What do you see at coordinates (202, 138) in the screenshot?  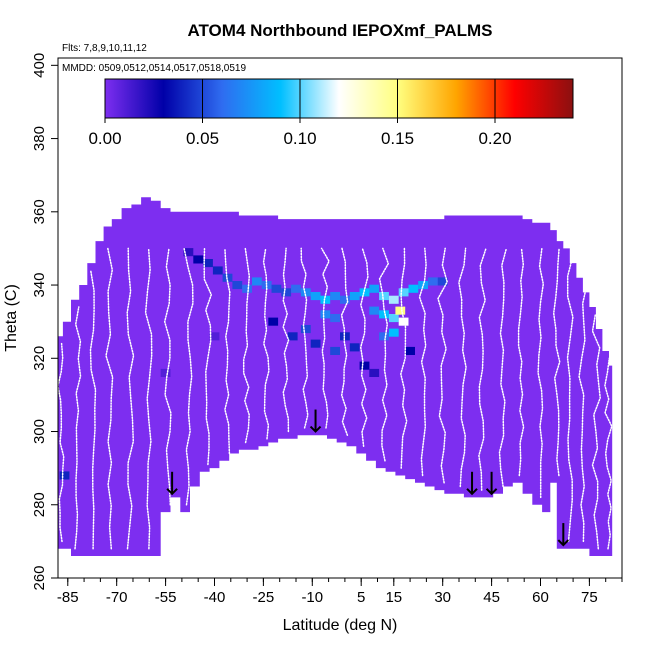 I see `colorbar-tick-label: 0.05` at bounding box center [202, 138].